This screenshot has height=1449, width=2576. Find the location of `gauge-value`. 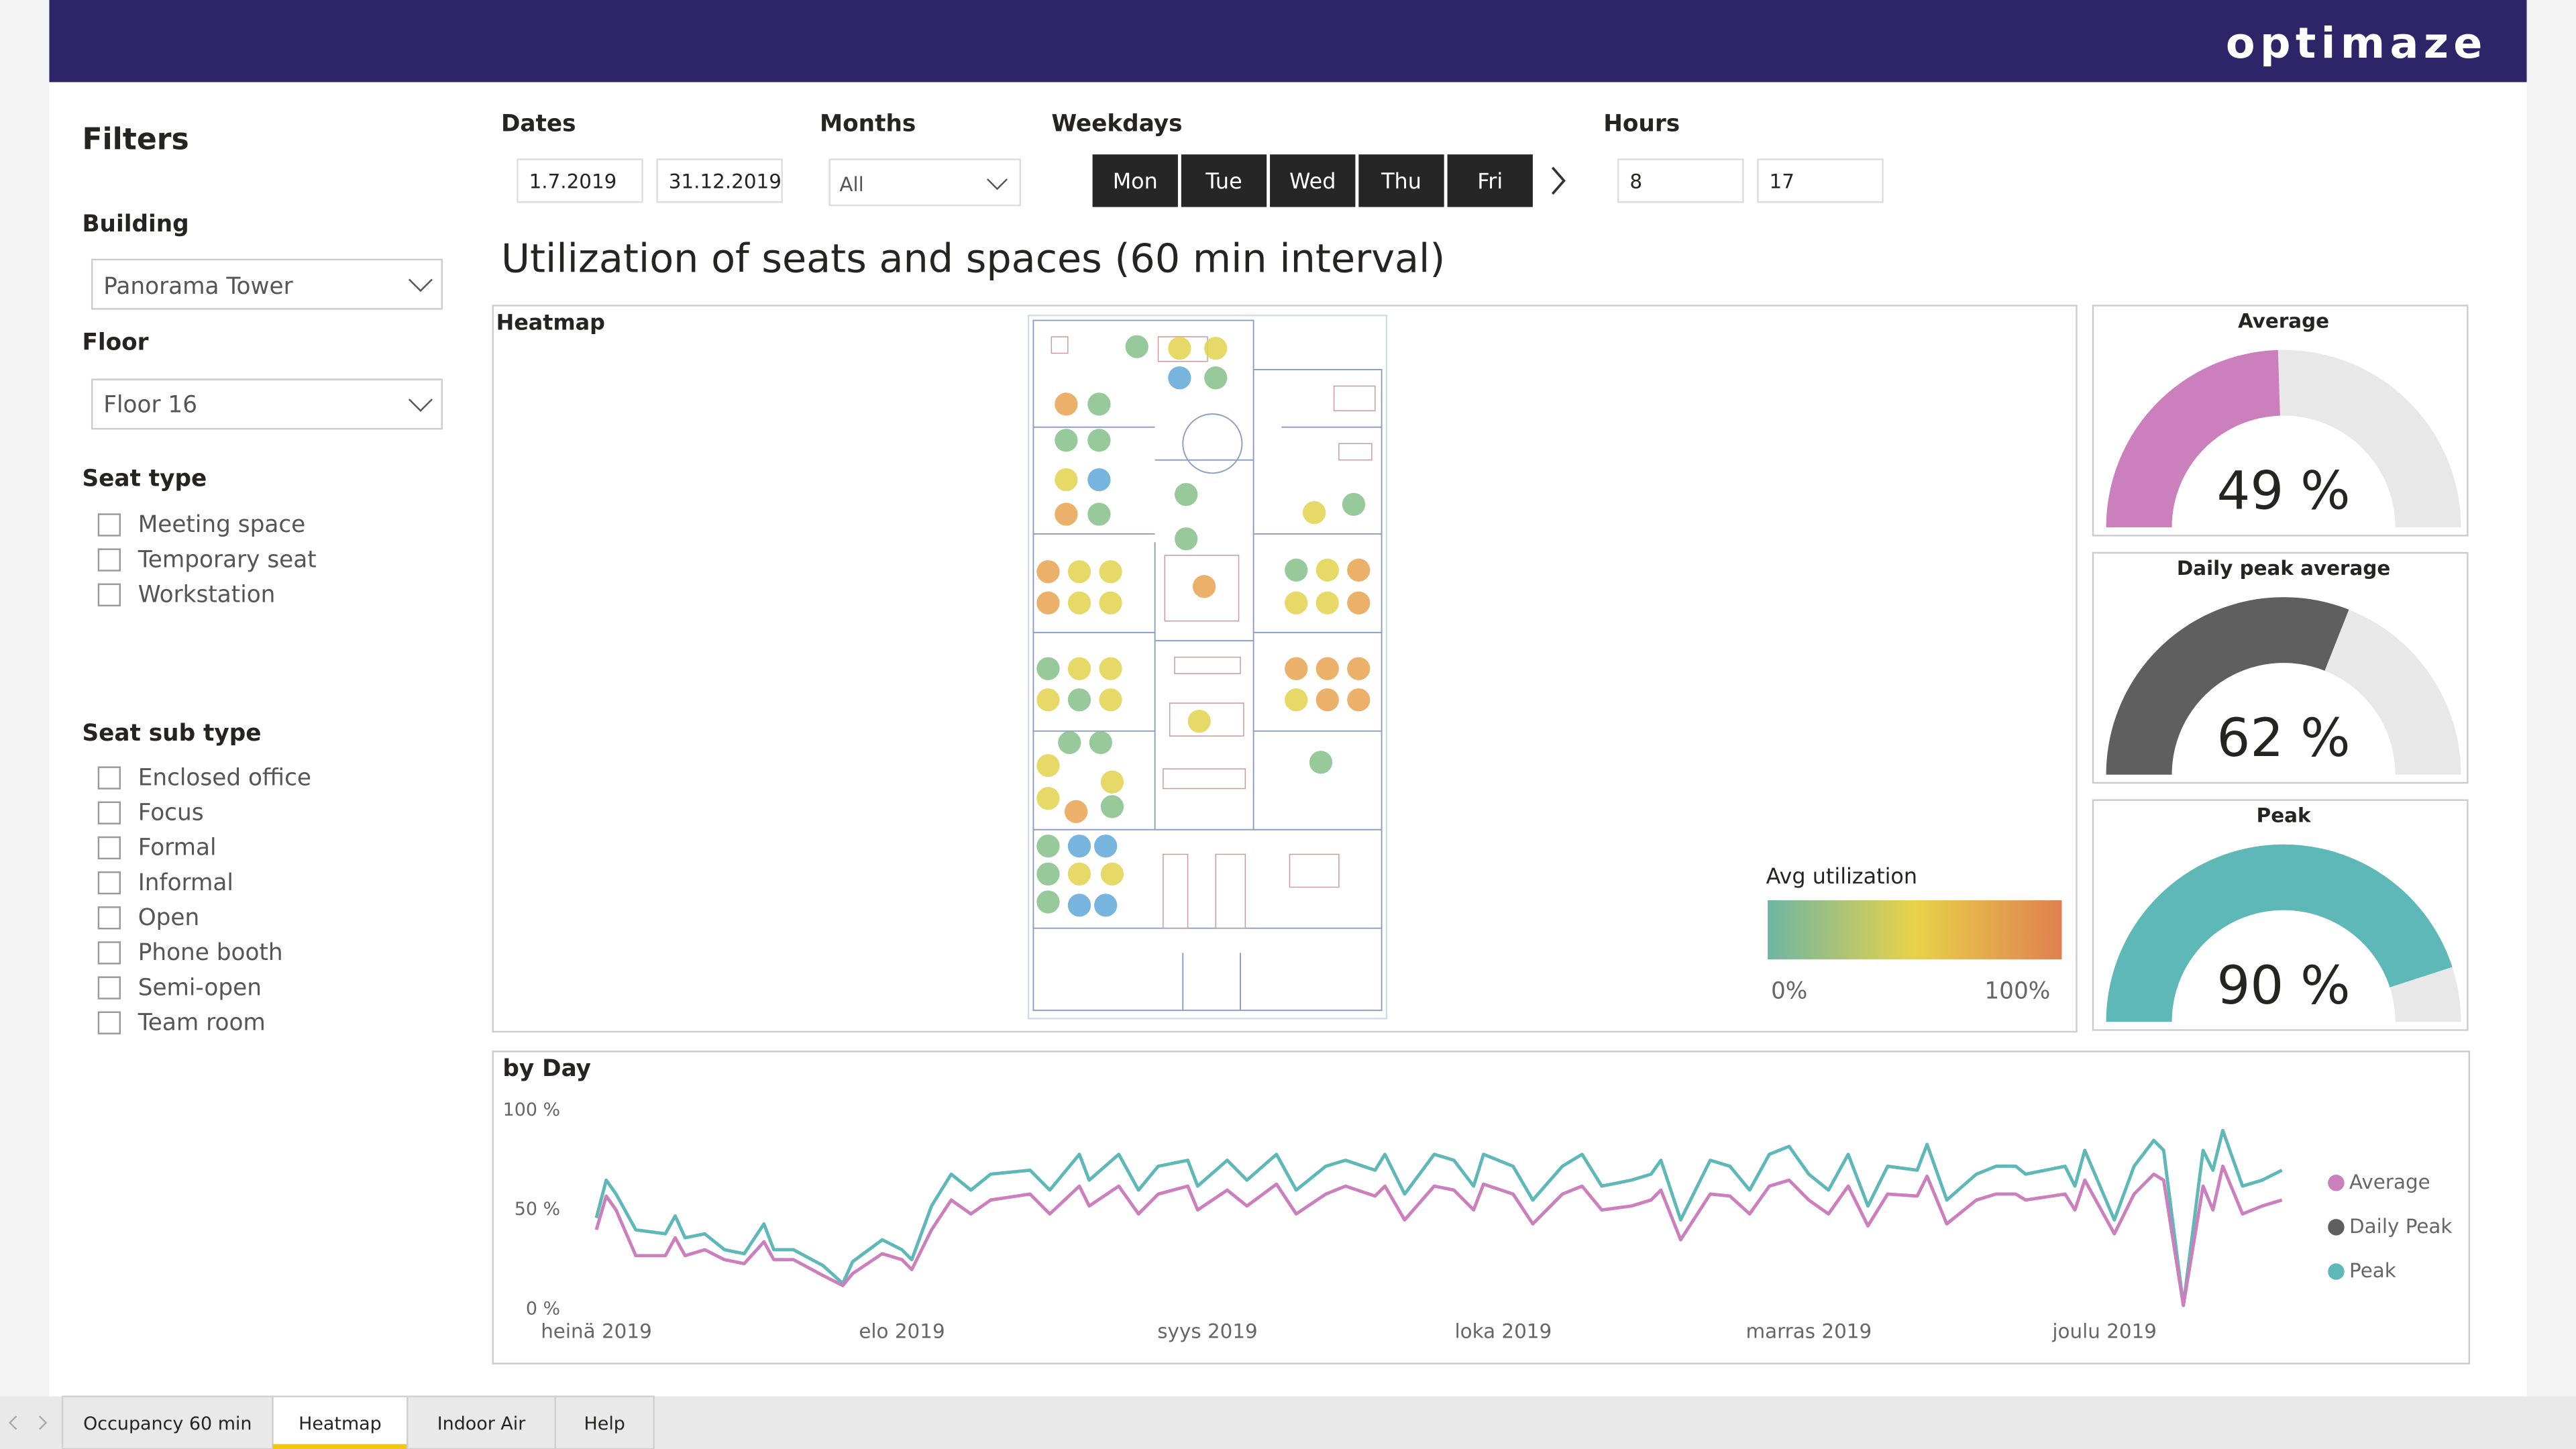

gauge-value is located at coordinates (2279, 933).